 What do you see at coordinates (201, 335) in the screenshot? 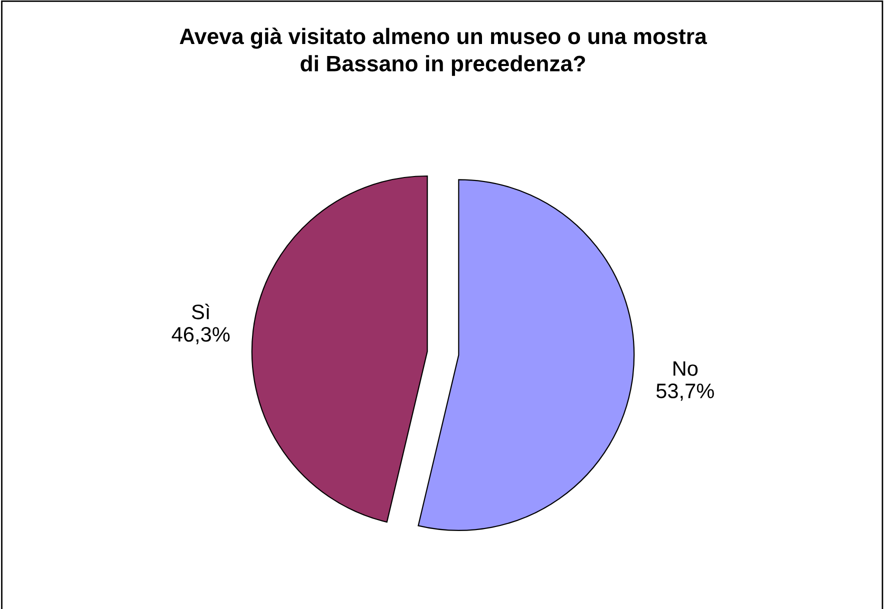
I see `data-label: 46,3%` at bounding box center [201, 335].